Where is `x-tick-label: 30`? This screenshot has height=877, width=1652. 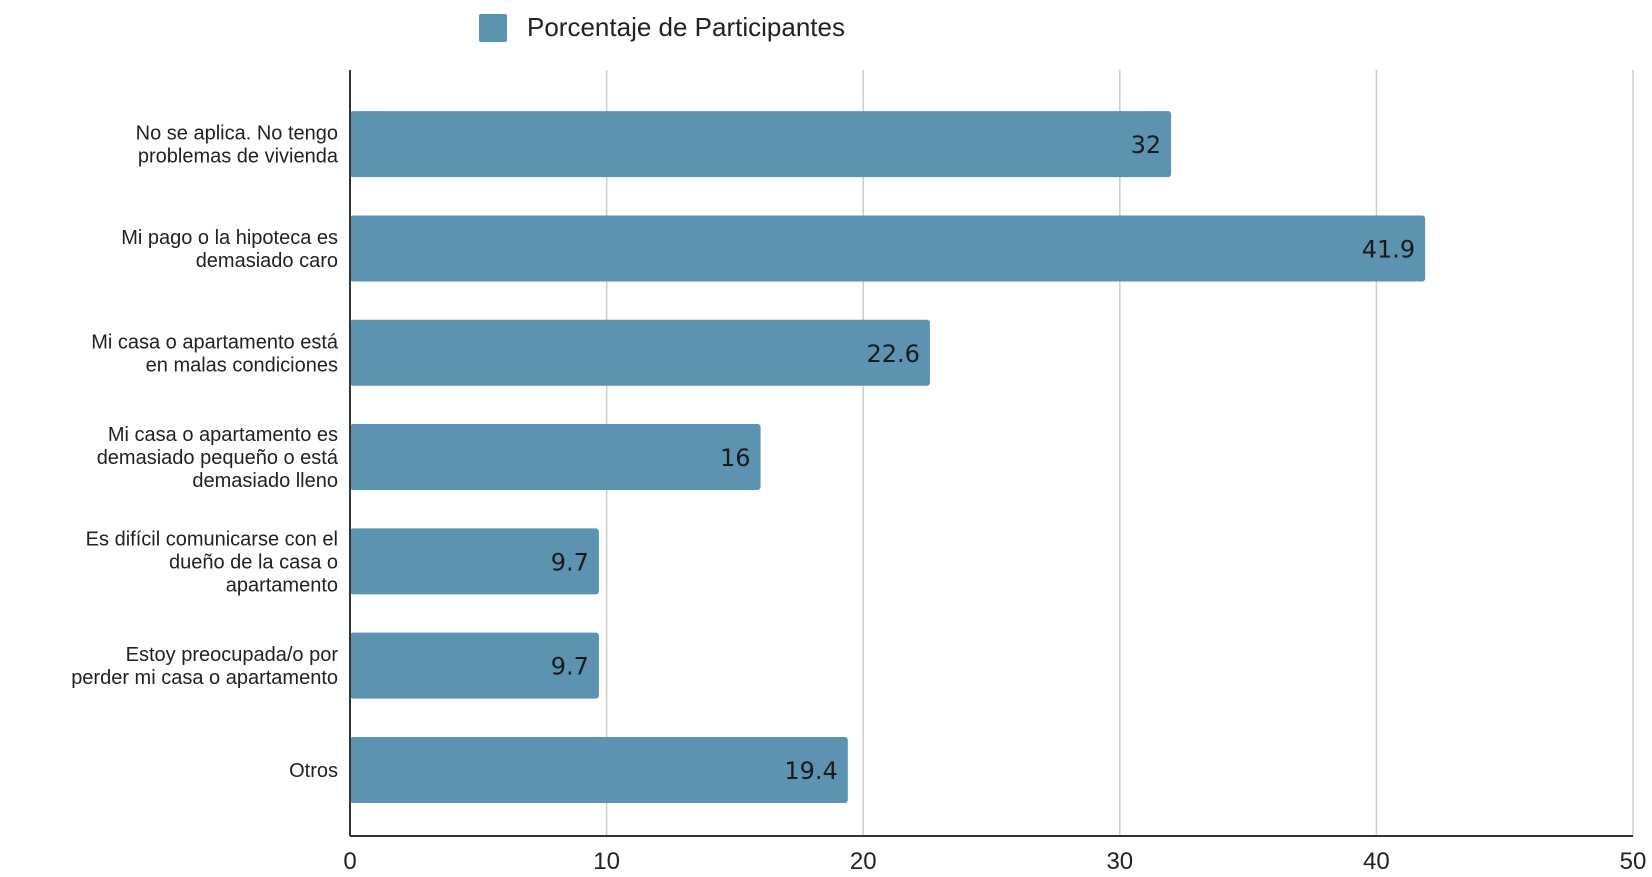
x-tick-label: 30 is located at coordinates (1119, 861).